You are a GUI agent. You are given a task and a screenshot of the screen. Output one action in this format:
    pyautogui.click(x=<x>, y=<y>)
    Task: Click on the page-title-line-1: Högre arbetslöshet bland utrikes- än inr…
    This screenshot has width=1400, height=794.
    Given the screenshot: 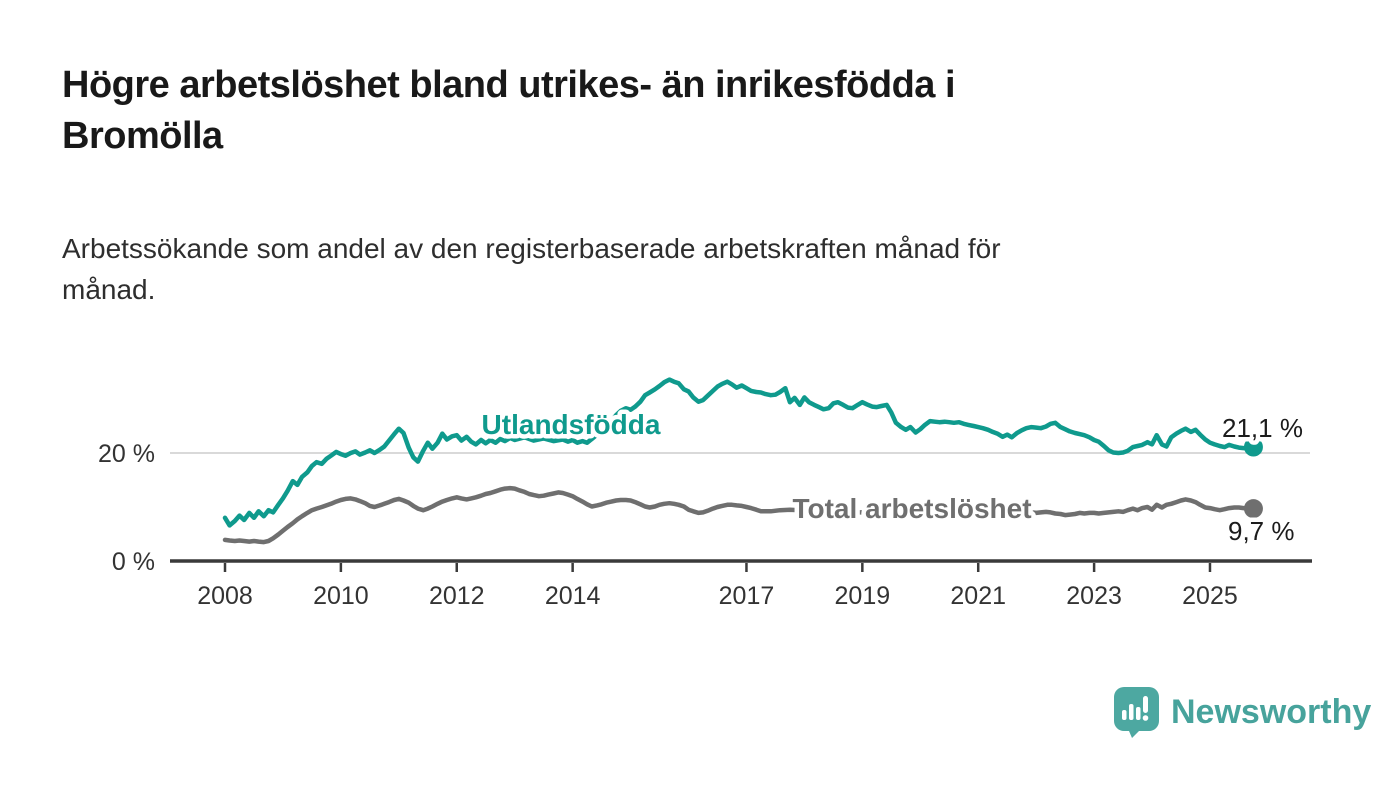 What is the action you would take?
    pyautogui.click(x=509, y=85)
    